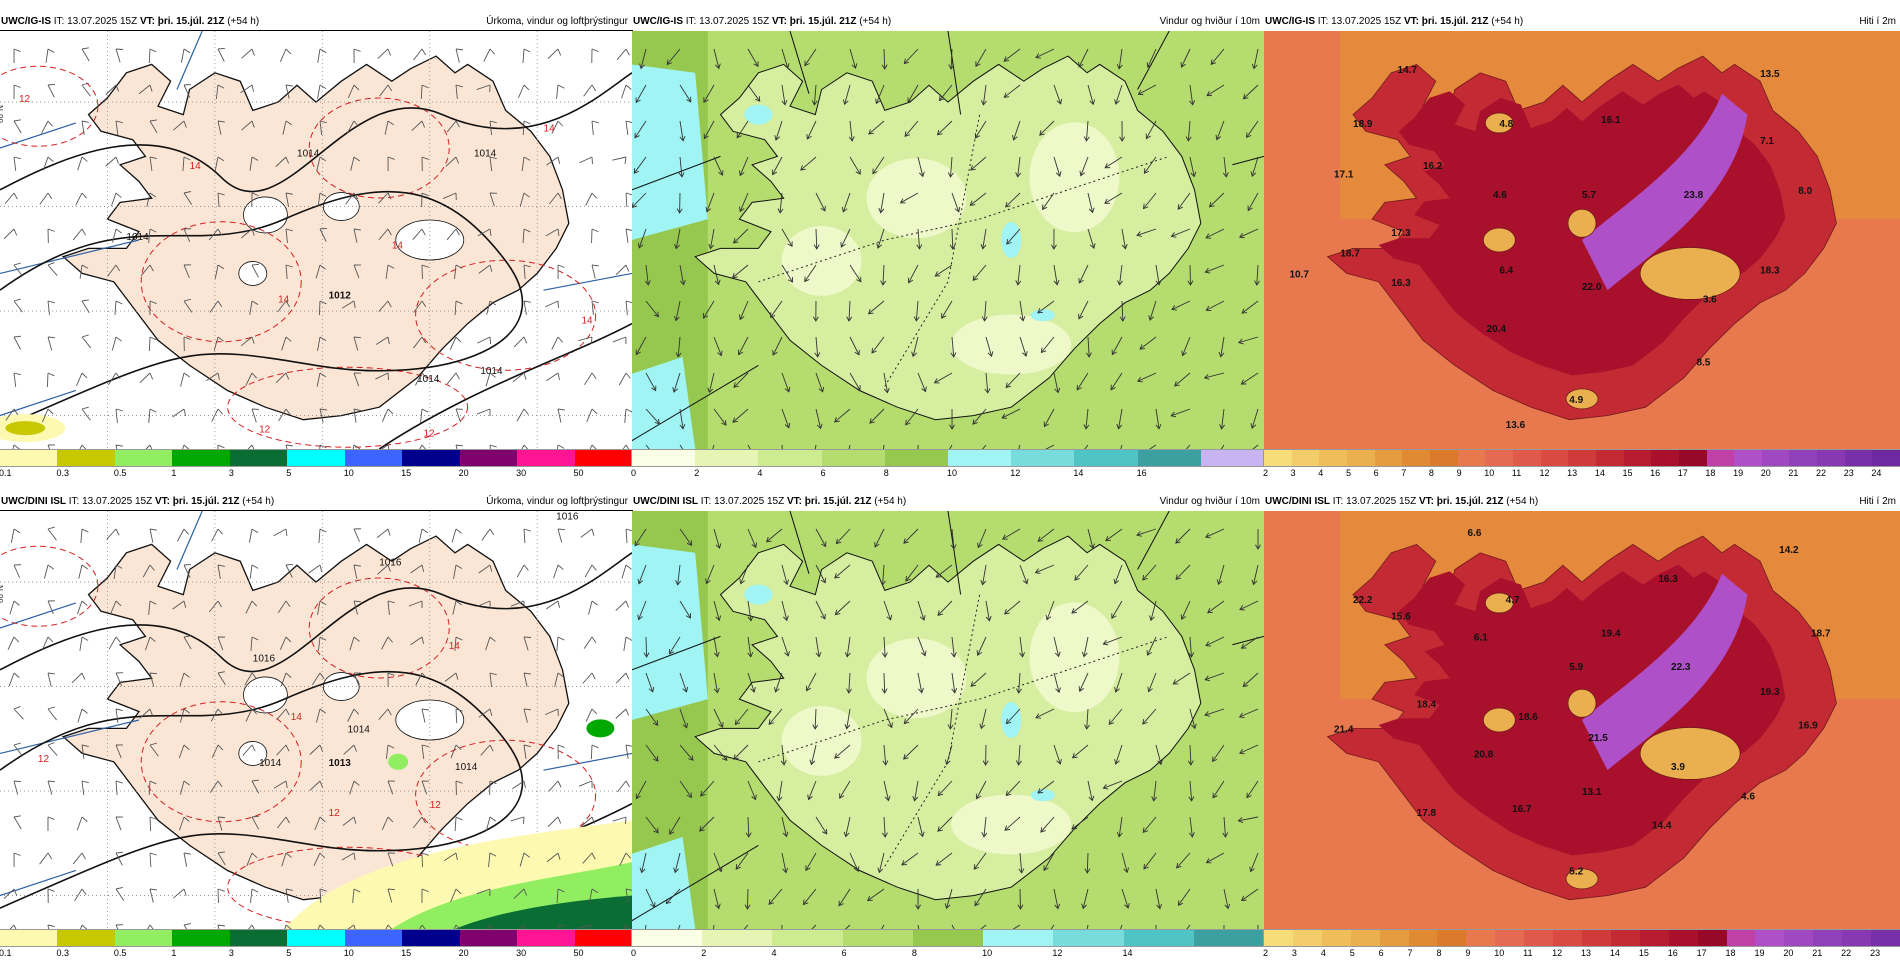  What do you see at coordinates (1128, 953) in the screenshot?
I see `colorbar-tick-label: 14` at bounding box center [1128, 953].